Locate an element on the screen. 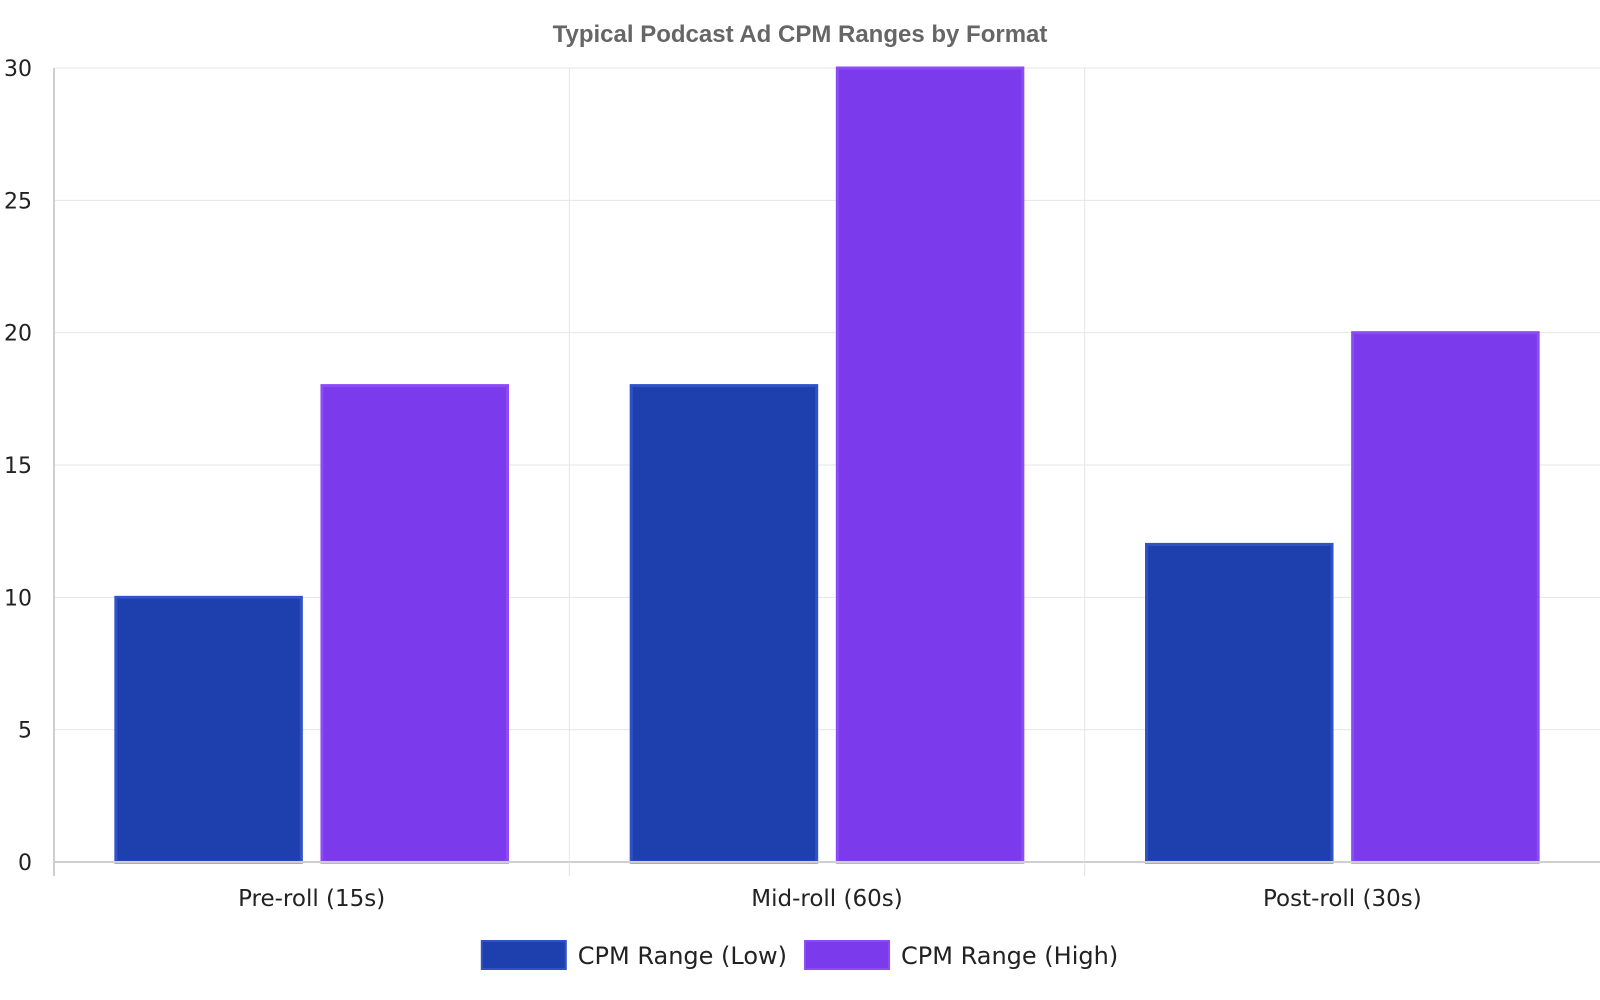 This screenshot has height=1000, width=1600. legend-swatch-high is located at coordinates (847, 955).